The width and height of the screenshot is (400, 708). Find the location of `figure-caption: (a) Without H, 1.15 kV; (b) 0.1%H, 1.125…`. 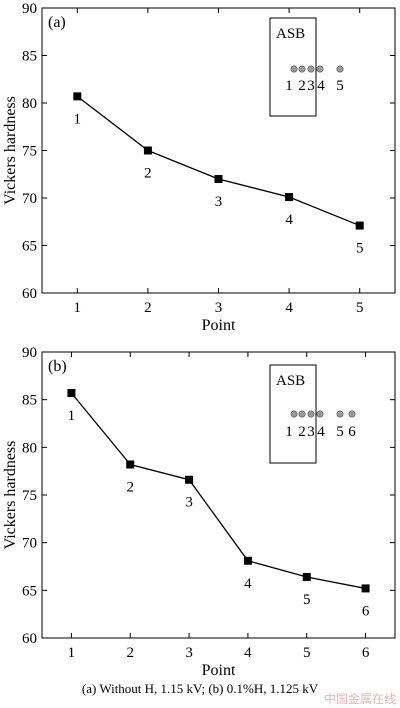

figure-caption: (a) Without H, 1.15 kV; (b) 0.1%H, 1.125… is located at coordinates (200, 688).